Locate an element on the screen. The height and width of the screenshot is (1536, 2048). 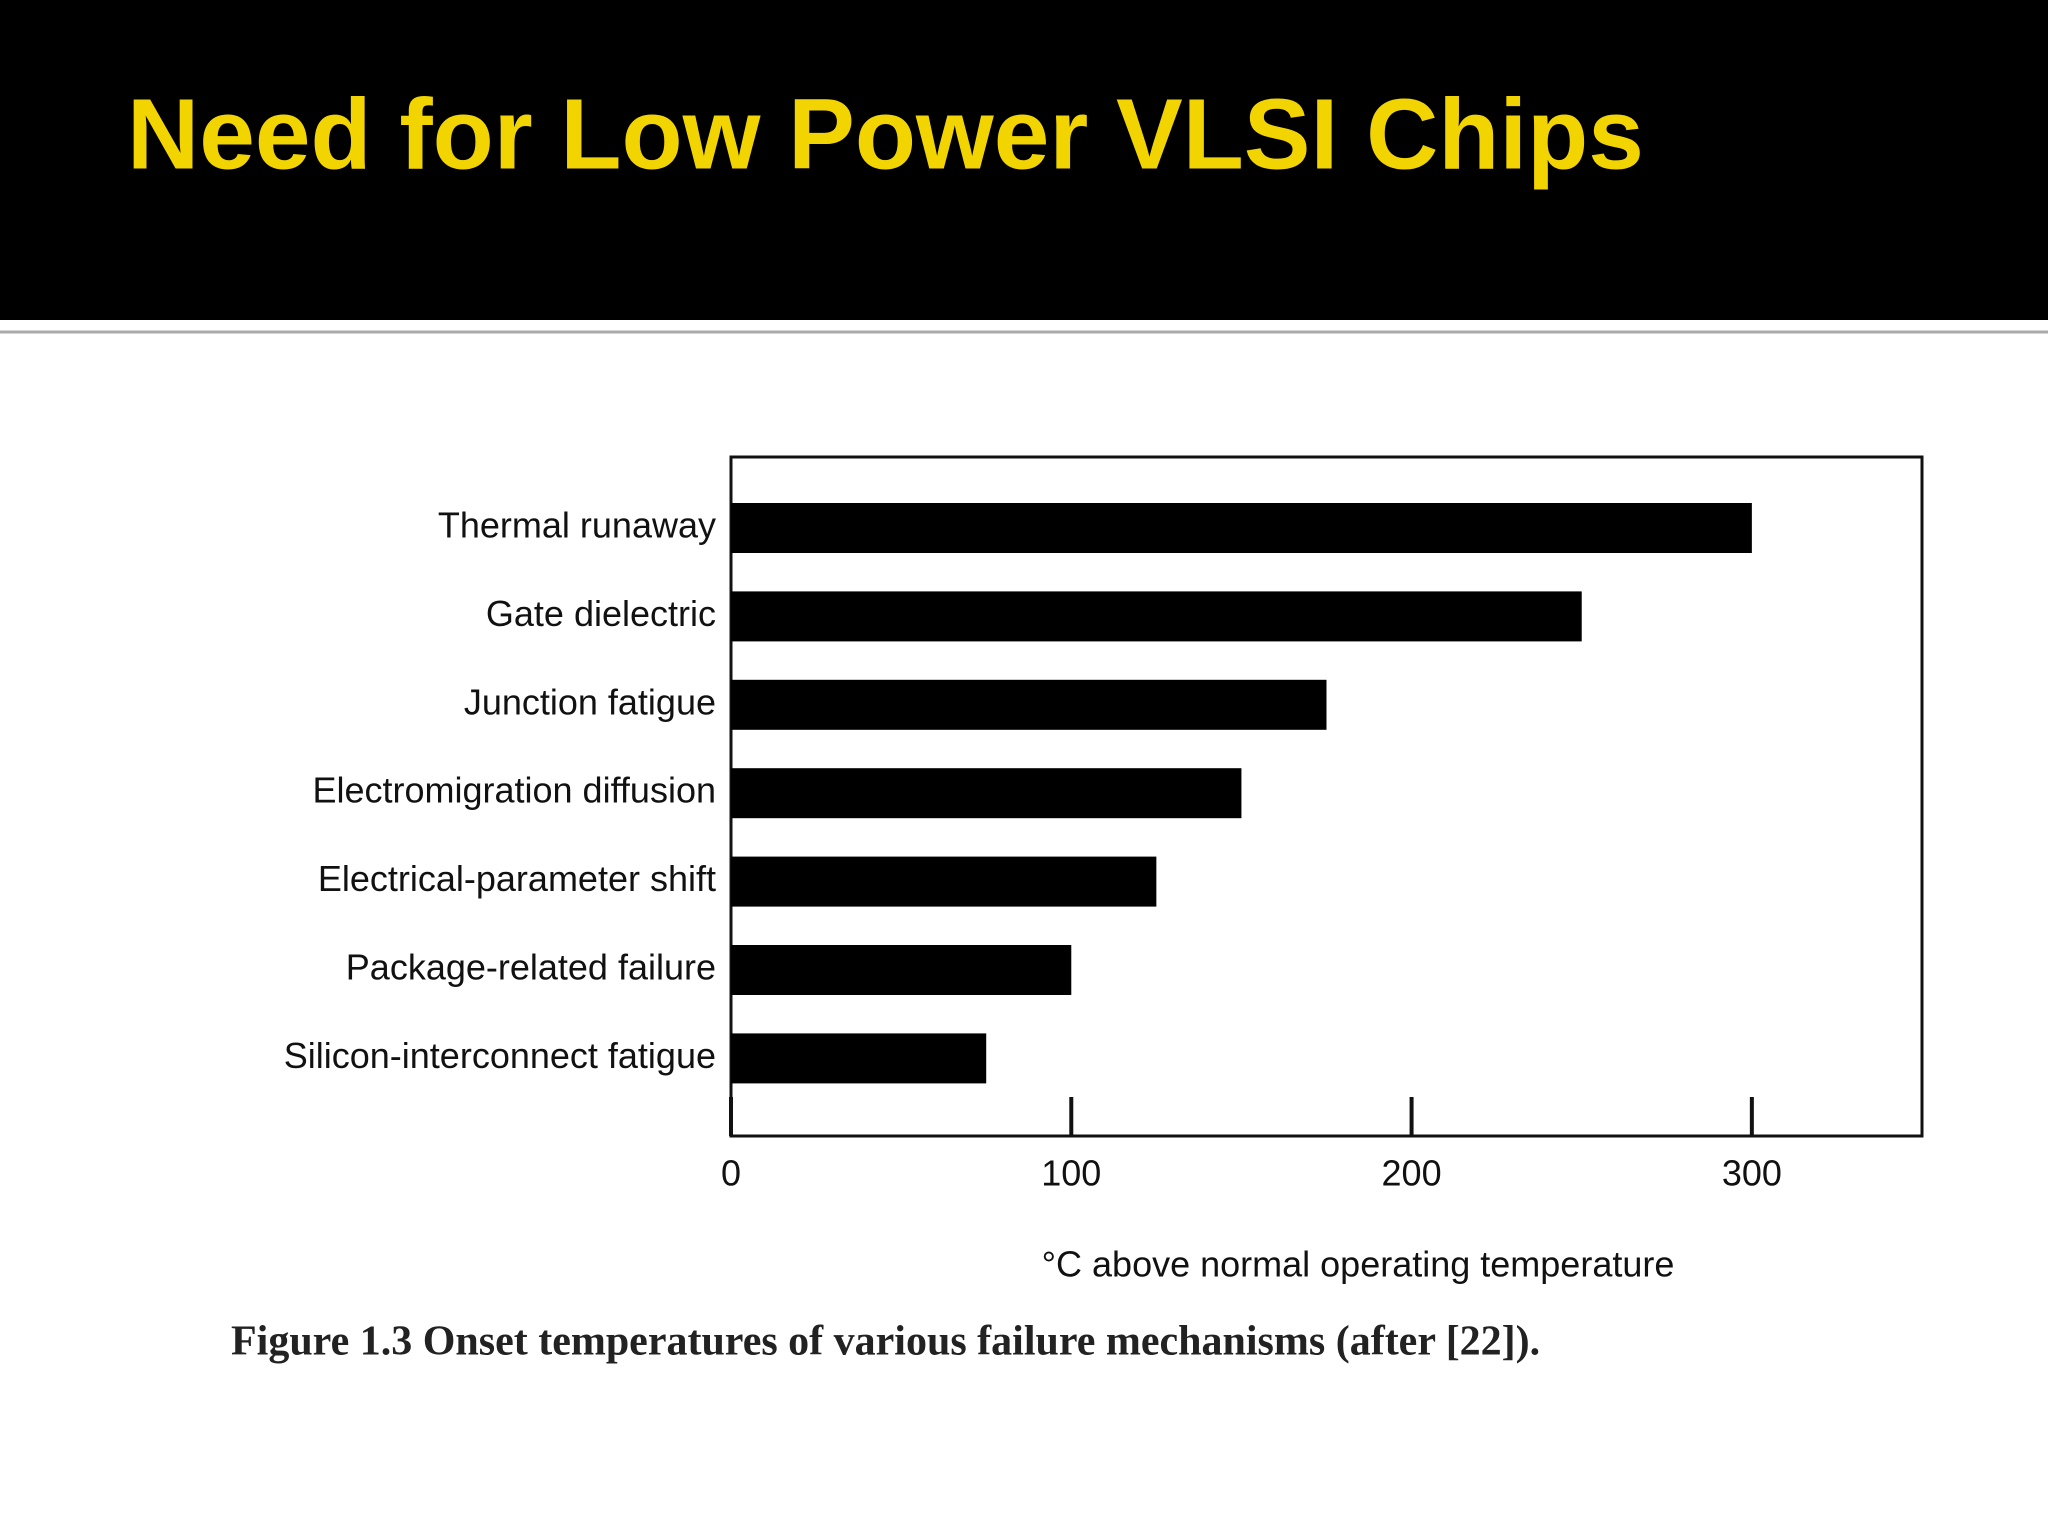
y-tick-label: Electrical-parameter shift is located at coordinates (517, 878).